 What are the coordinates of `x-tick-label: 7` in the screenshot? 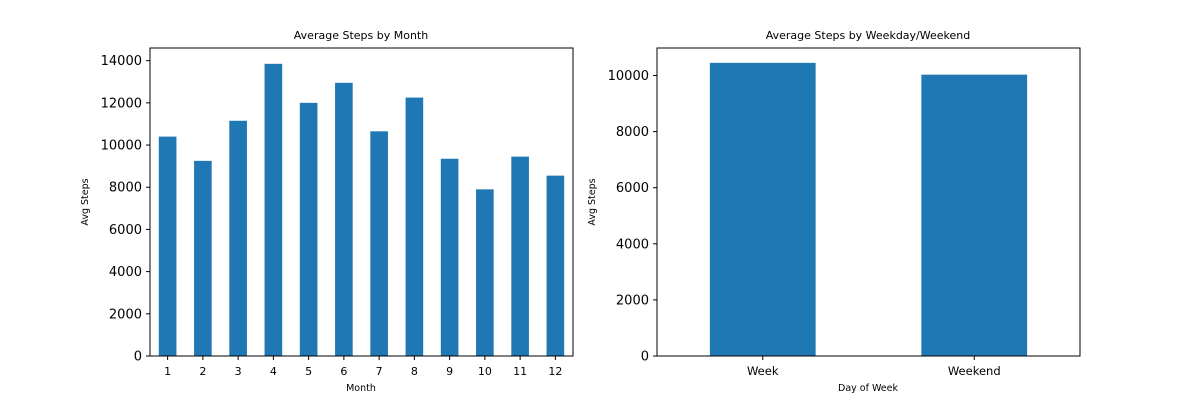 It's located at (379, 371).